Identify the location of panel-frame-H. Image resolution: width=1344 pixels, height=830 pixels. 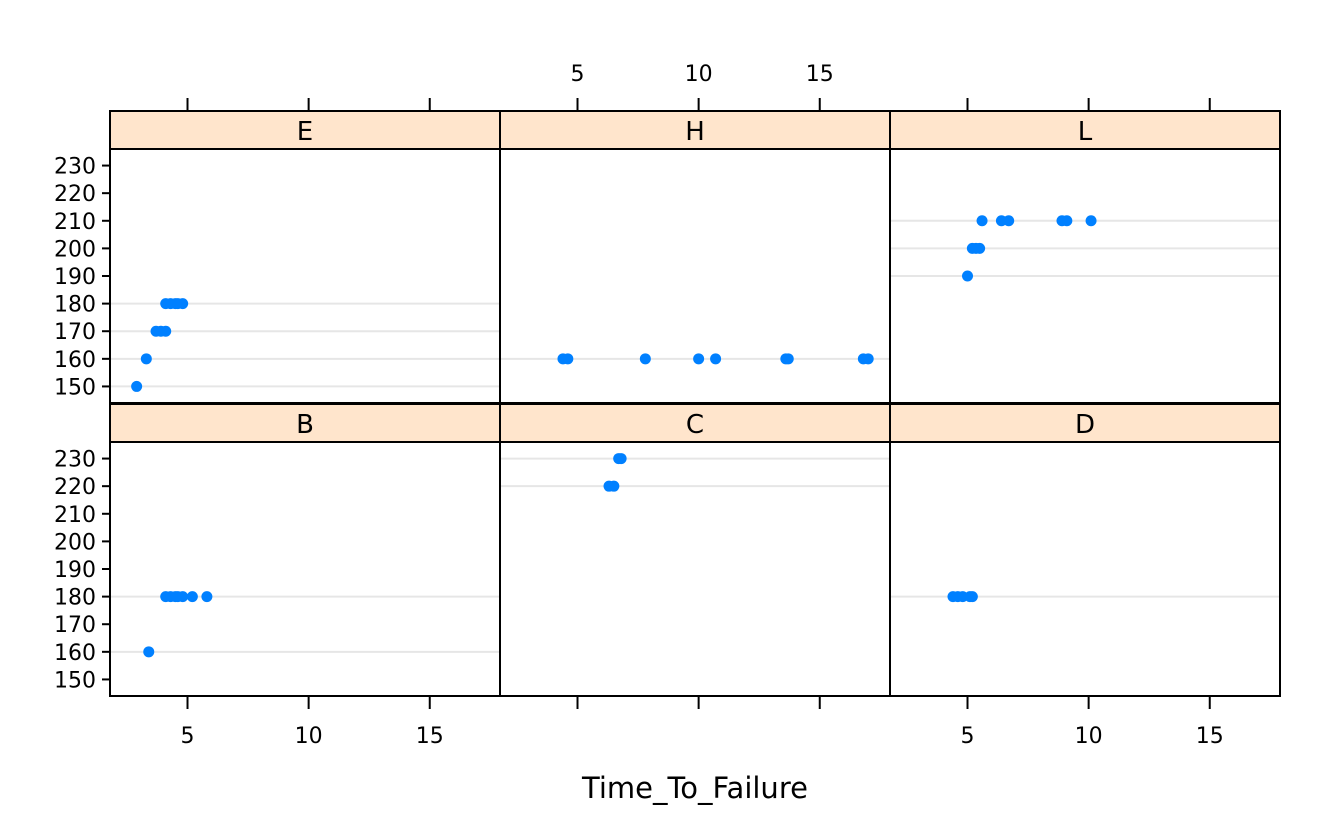
(695, 276).